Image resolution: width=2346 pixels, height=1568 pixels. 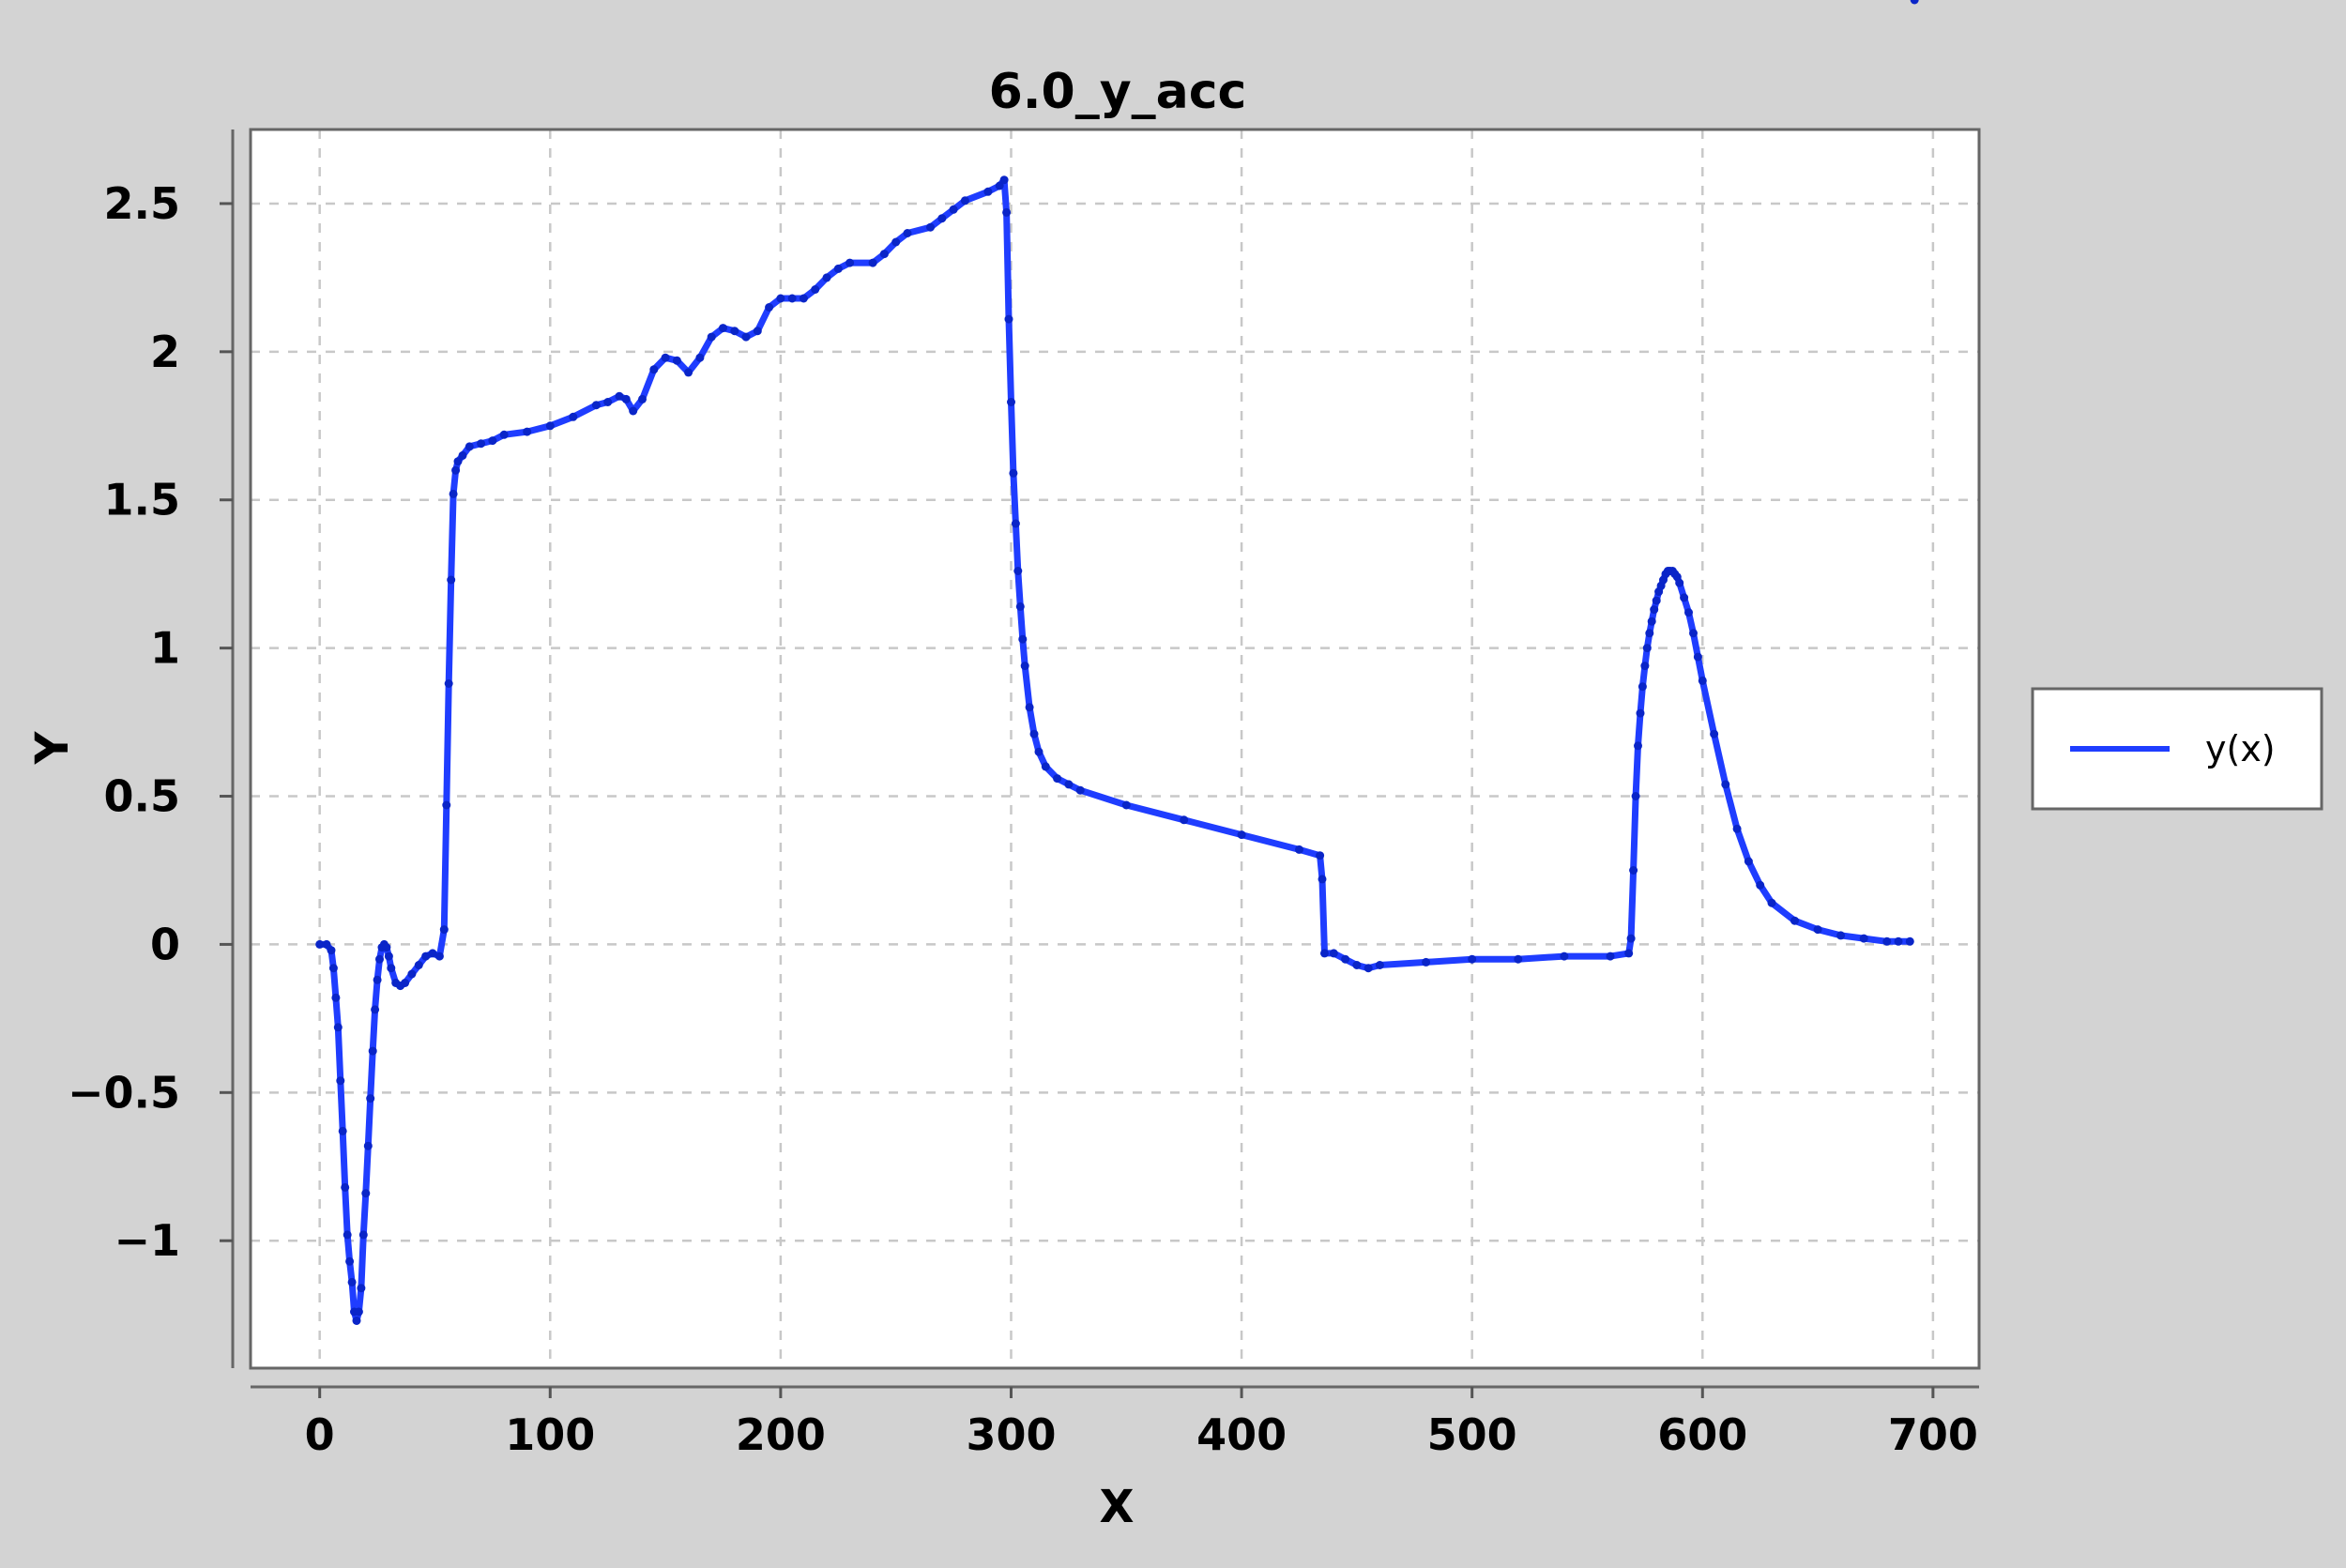 What do you see at coordinates (1011, 1434) in the screenshot?
I see `x-tick-label: 300` at bounding box center [1011, 1434].